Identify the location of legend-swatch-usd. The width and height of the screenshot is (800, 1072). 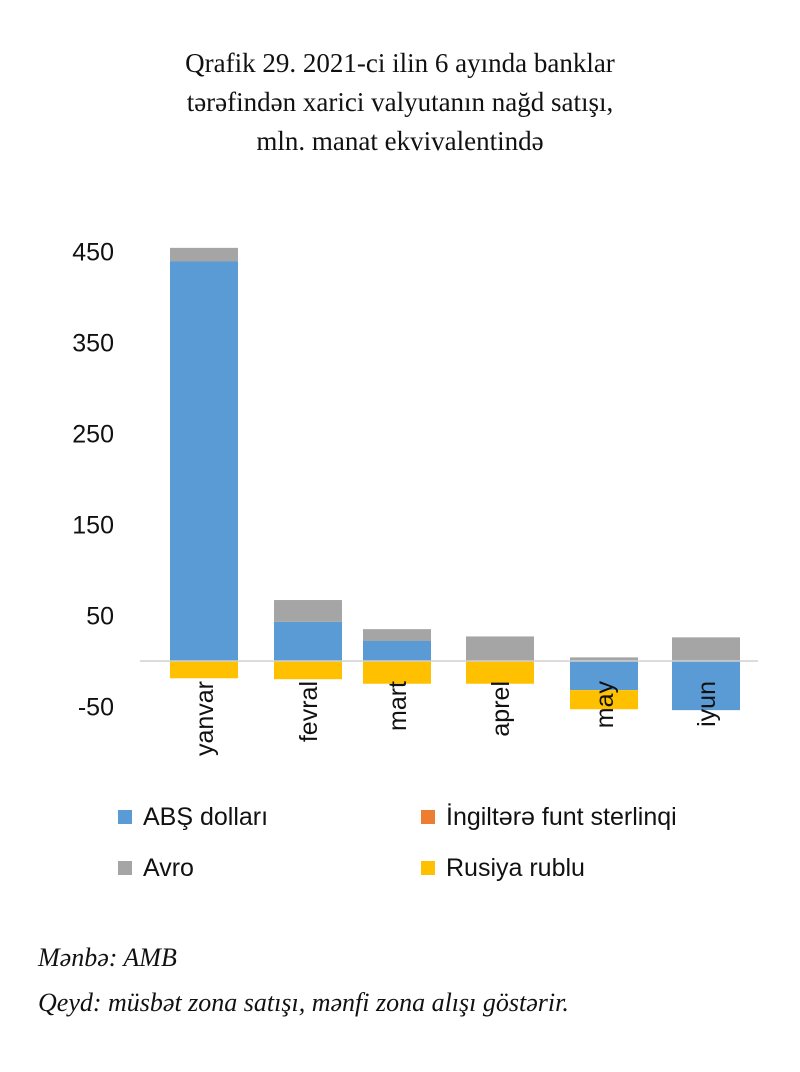
(125, 817).